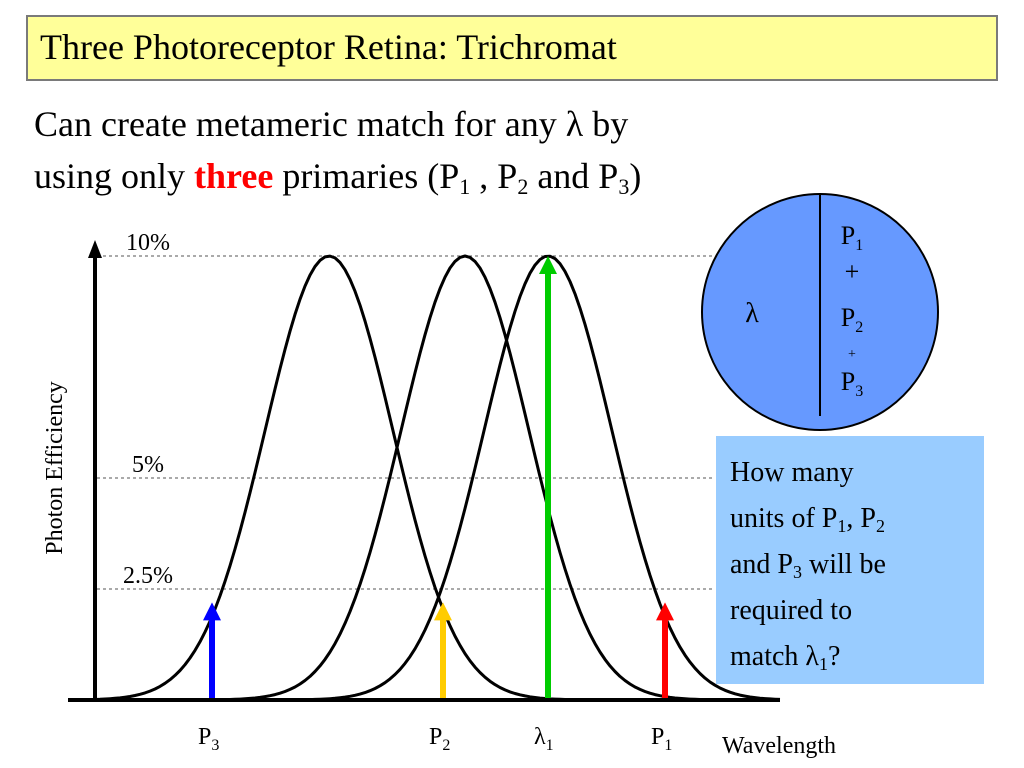  I want to click on marker-label: λ1, so click(544, 739).